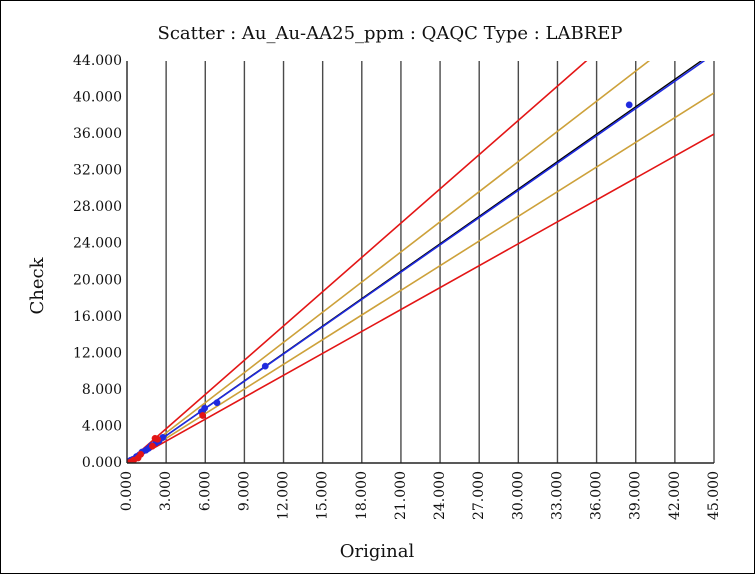  What do you see at coordinates (362, 495) in the screenshot?
I see `x-tick-label: 18.000` at bounding box center [362, 495].